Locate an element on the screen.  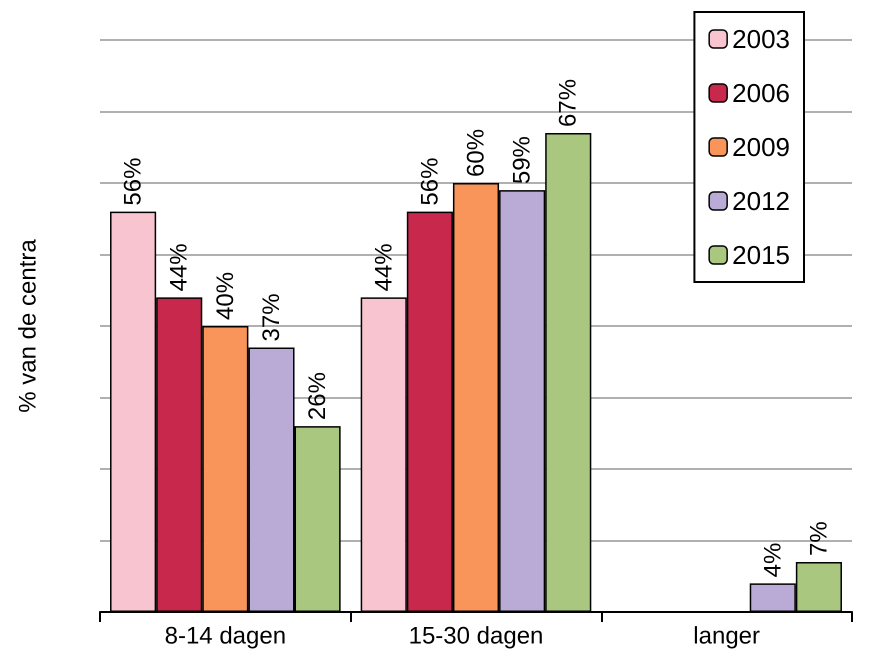
legend-label: 2015 is located at coordinates (761, 255).